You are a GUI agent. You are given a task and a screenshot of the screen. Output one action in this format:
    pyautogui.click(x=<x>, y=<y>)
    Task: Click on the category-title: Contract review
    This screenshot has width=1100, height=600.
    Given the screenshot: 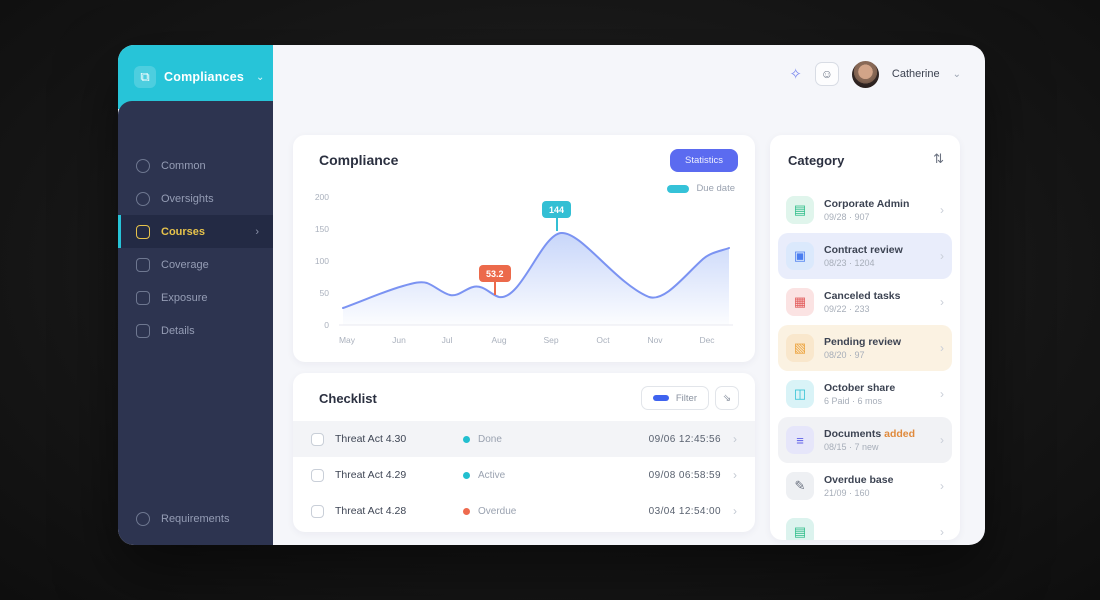 What is the action you would take?
    pyautogui.click(x=863, y=250)
    